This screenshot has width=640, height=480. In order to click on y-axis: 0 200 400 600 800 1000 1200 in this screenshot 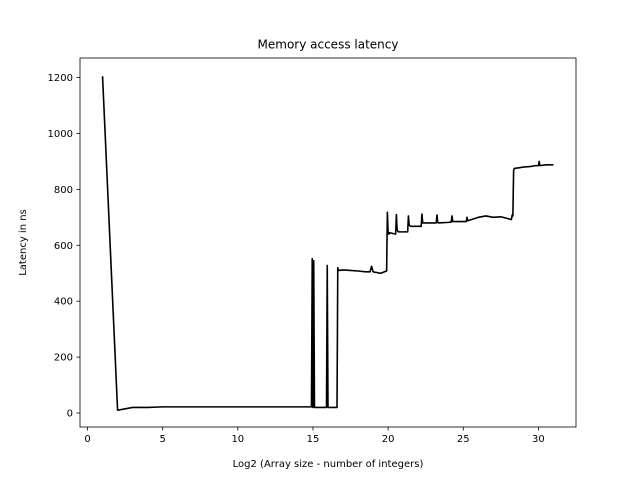, I will do `click(64, 246)`.